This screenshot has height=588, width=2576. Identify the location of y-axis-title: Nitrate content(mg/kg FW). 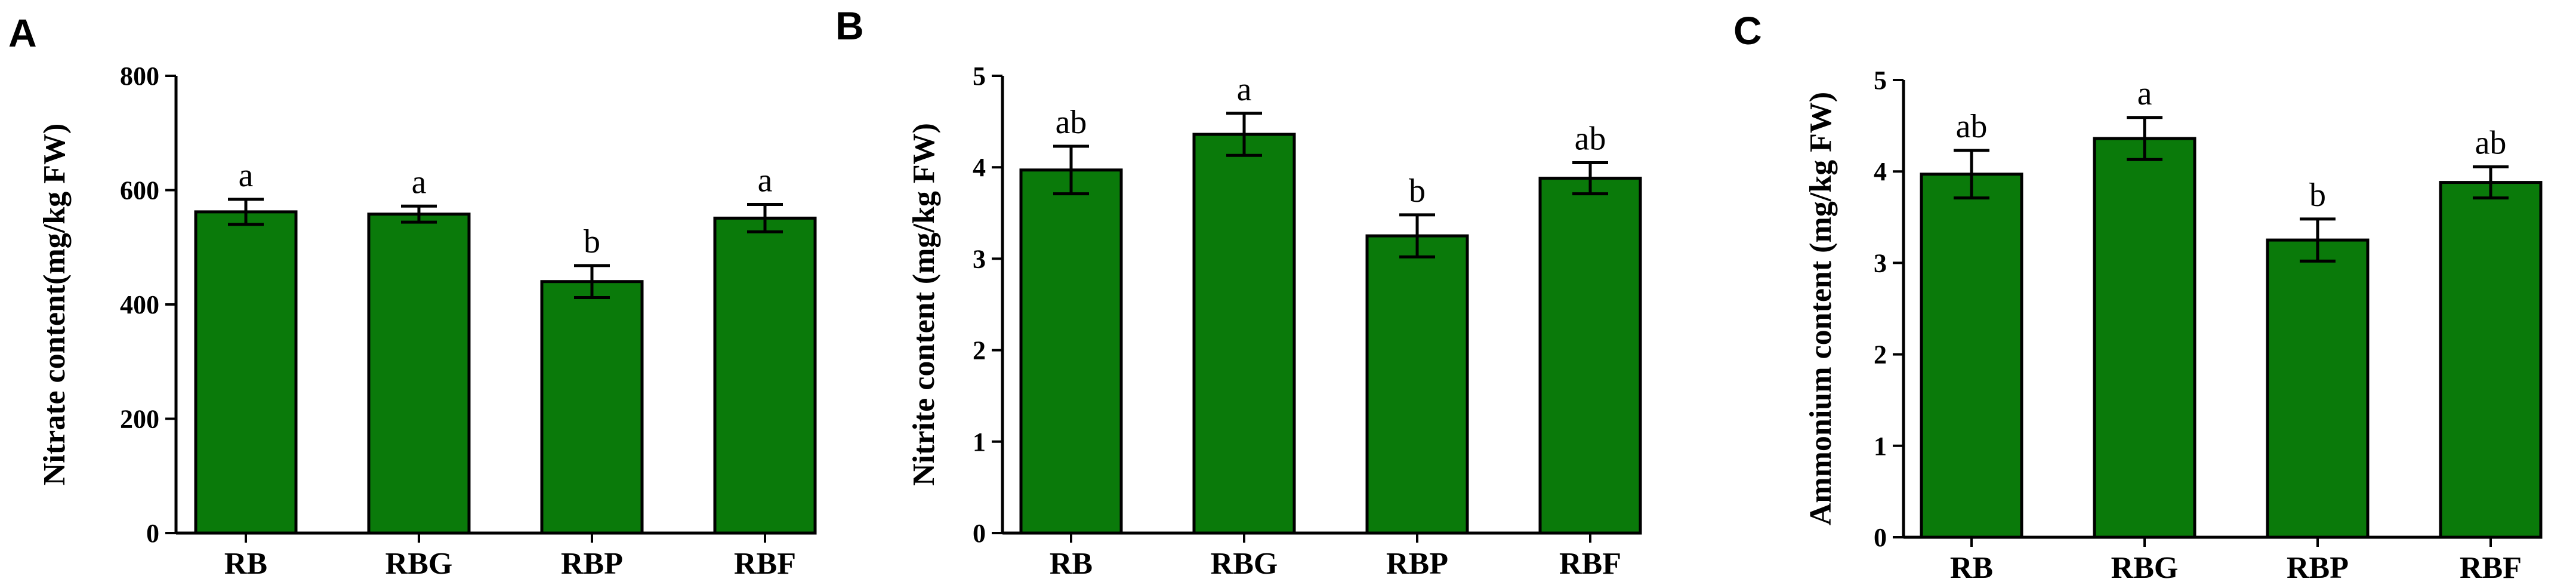
(55, 305).